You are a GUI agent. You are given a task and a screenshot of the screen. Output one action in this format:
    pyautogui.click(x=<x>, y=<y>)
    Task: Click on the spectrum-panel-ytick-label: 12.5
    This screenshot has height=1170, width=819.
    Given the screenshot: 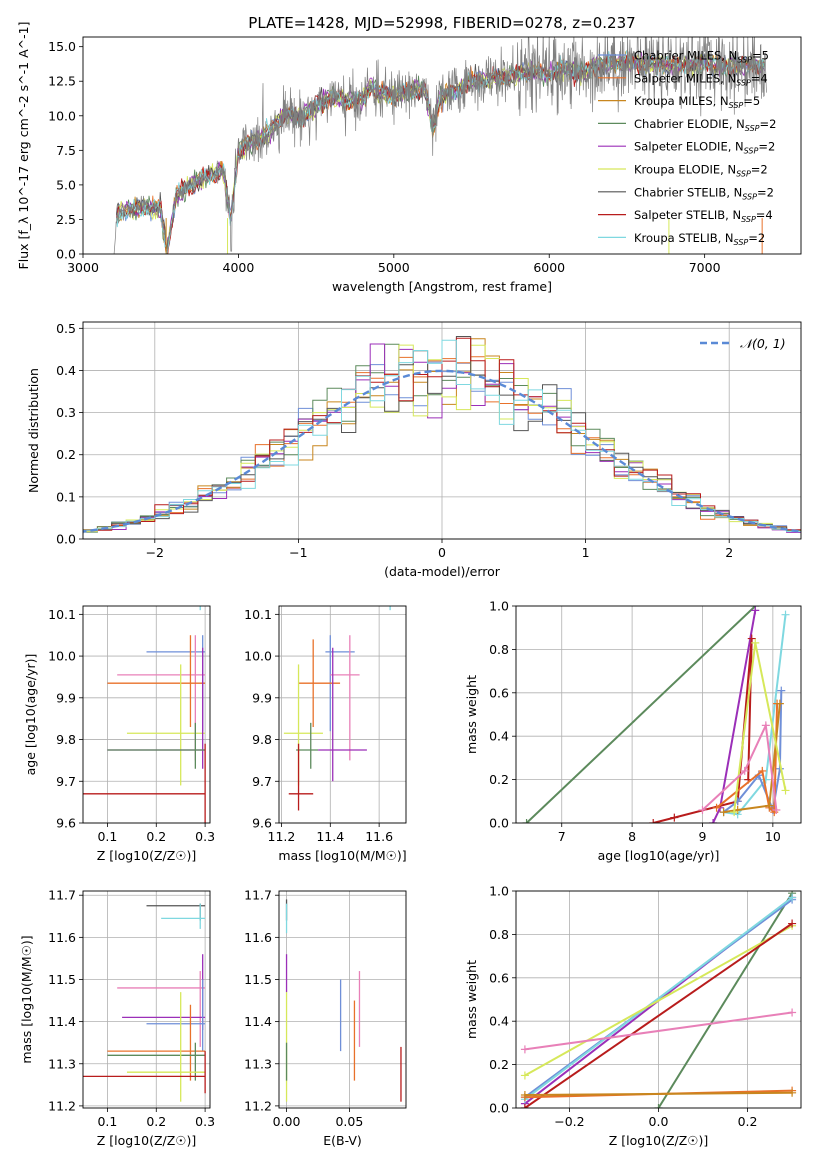 What is the action you would take?
    pyautogui.click(x=62, y=81)
    